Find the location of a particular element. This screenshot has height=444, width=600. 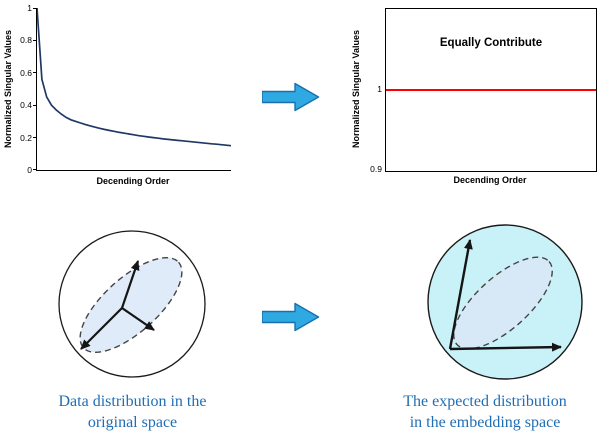

right-chart-plot-area: Equally Contribute is located at coordinates (491, 90).